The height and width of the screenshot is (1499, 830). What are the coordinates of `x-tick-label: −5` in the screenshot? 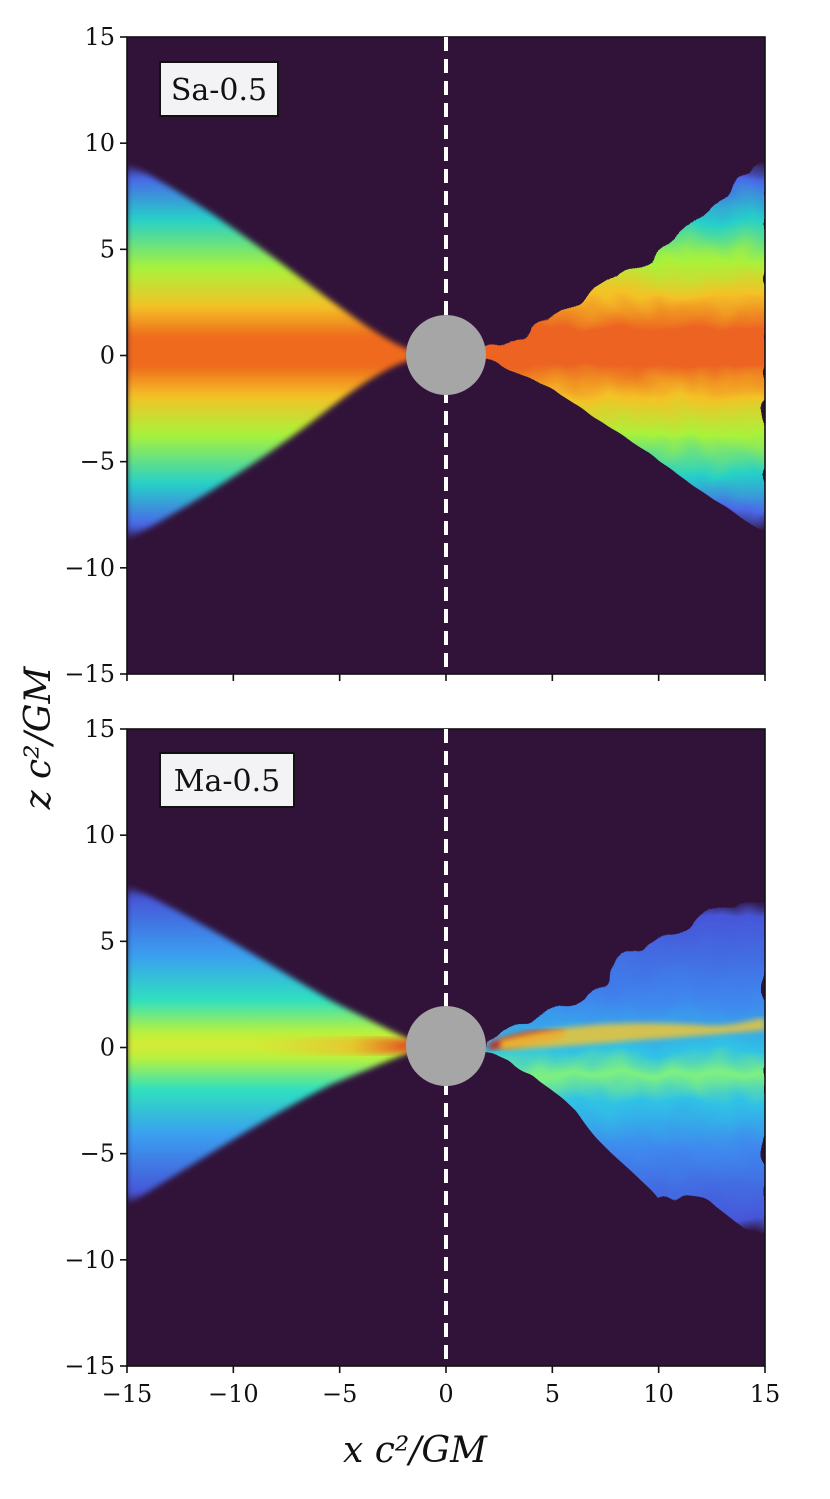 It's located at (339, 1394).